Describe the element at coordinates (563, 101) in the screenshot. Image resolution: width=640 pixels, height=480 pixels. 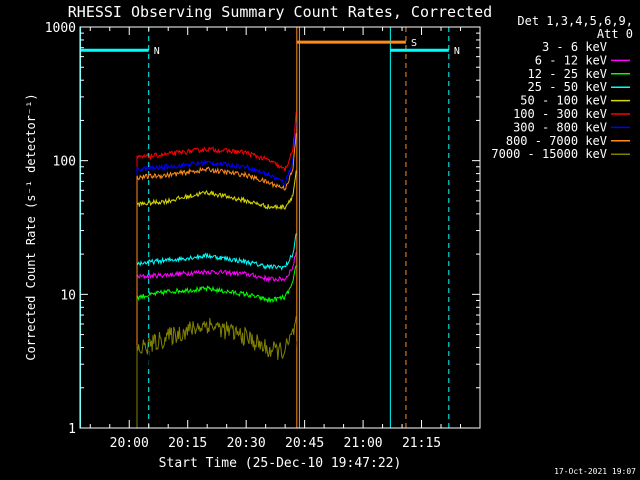
I see `legend-label: 50 - 100 keV` at that location.